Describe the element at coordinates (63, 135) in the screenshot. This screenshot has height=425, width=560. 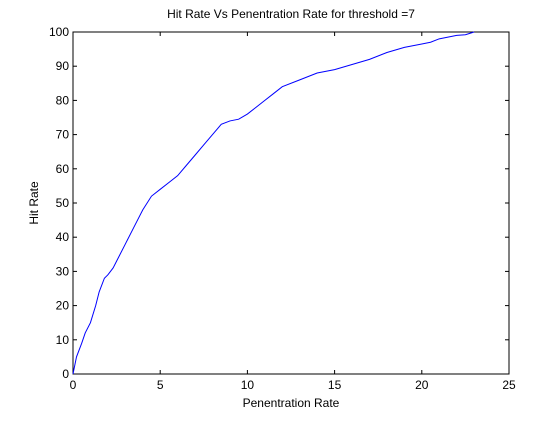
I see `y-tick-label: 70` at that location.